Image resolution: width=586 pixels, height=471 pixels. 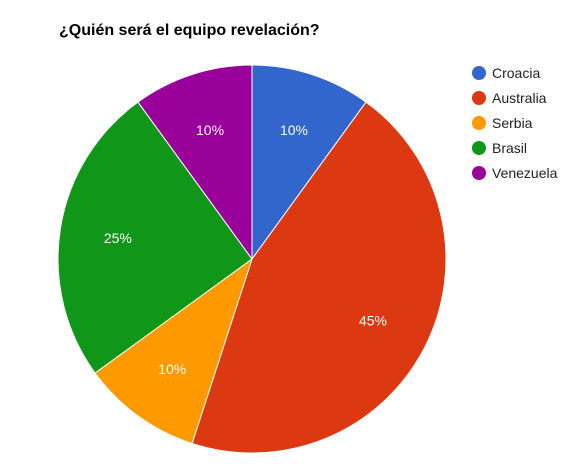 I want to click on legend: Croacia Australia Serbia Brasil Venezuela, so click(x=515, y=123).